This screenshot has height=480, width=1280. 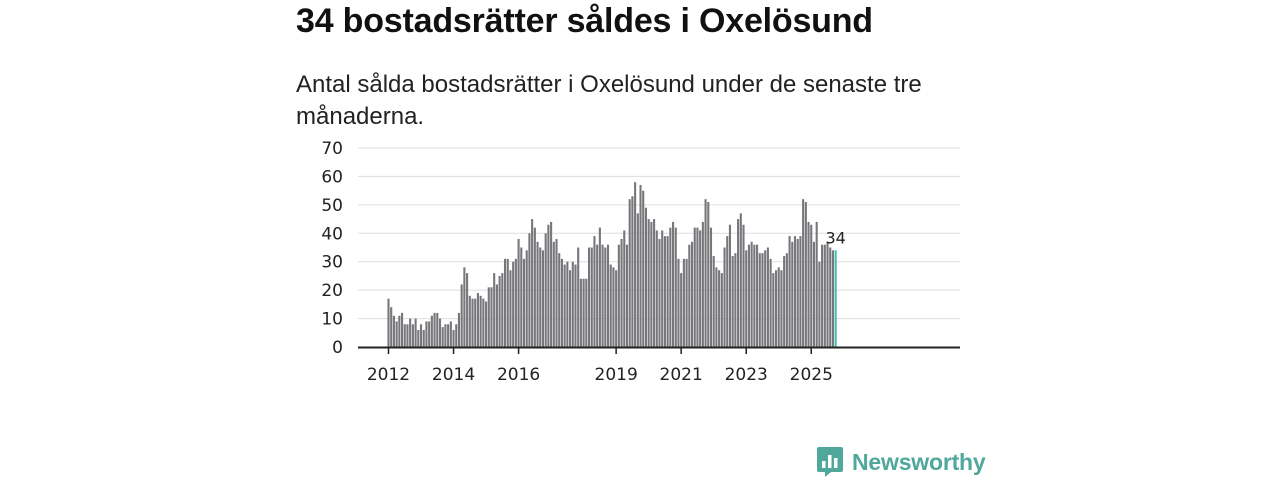 I want to click on x-tick-label-2014: 2014, so click(x=453, y=375).